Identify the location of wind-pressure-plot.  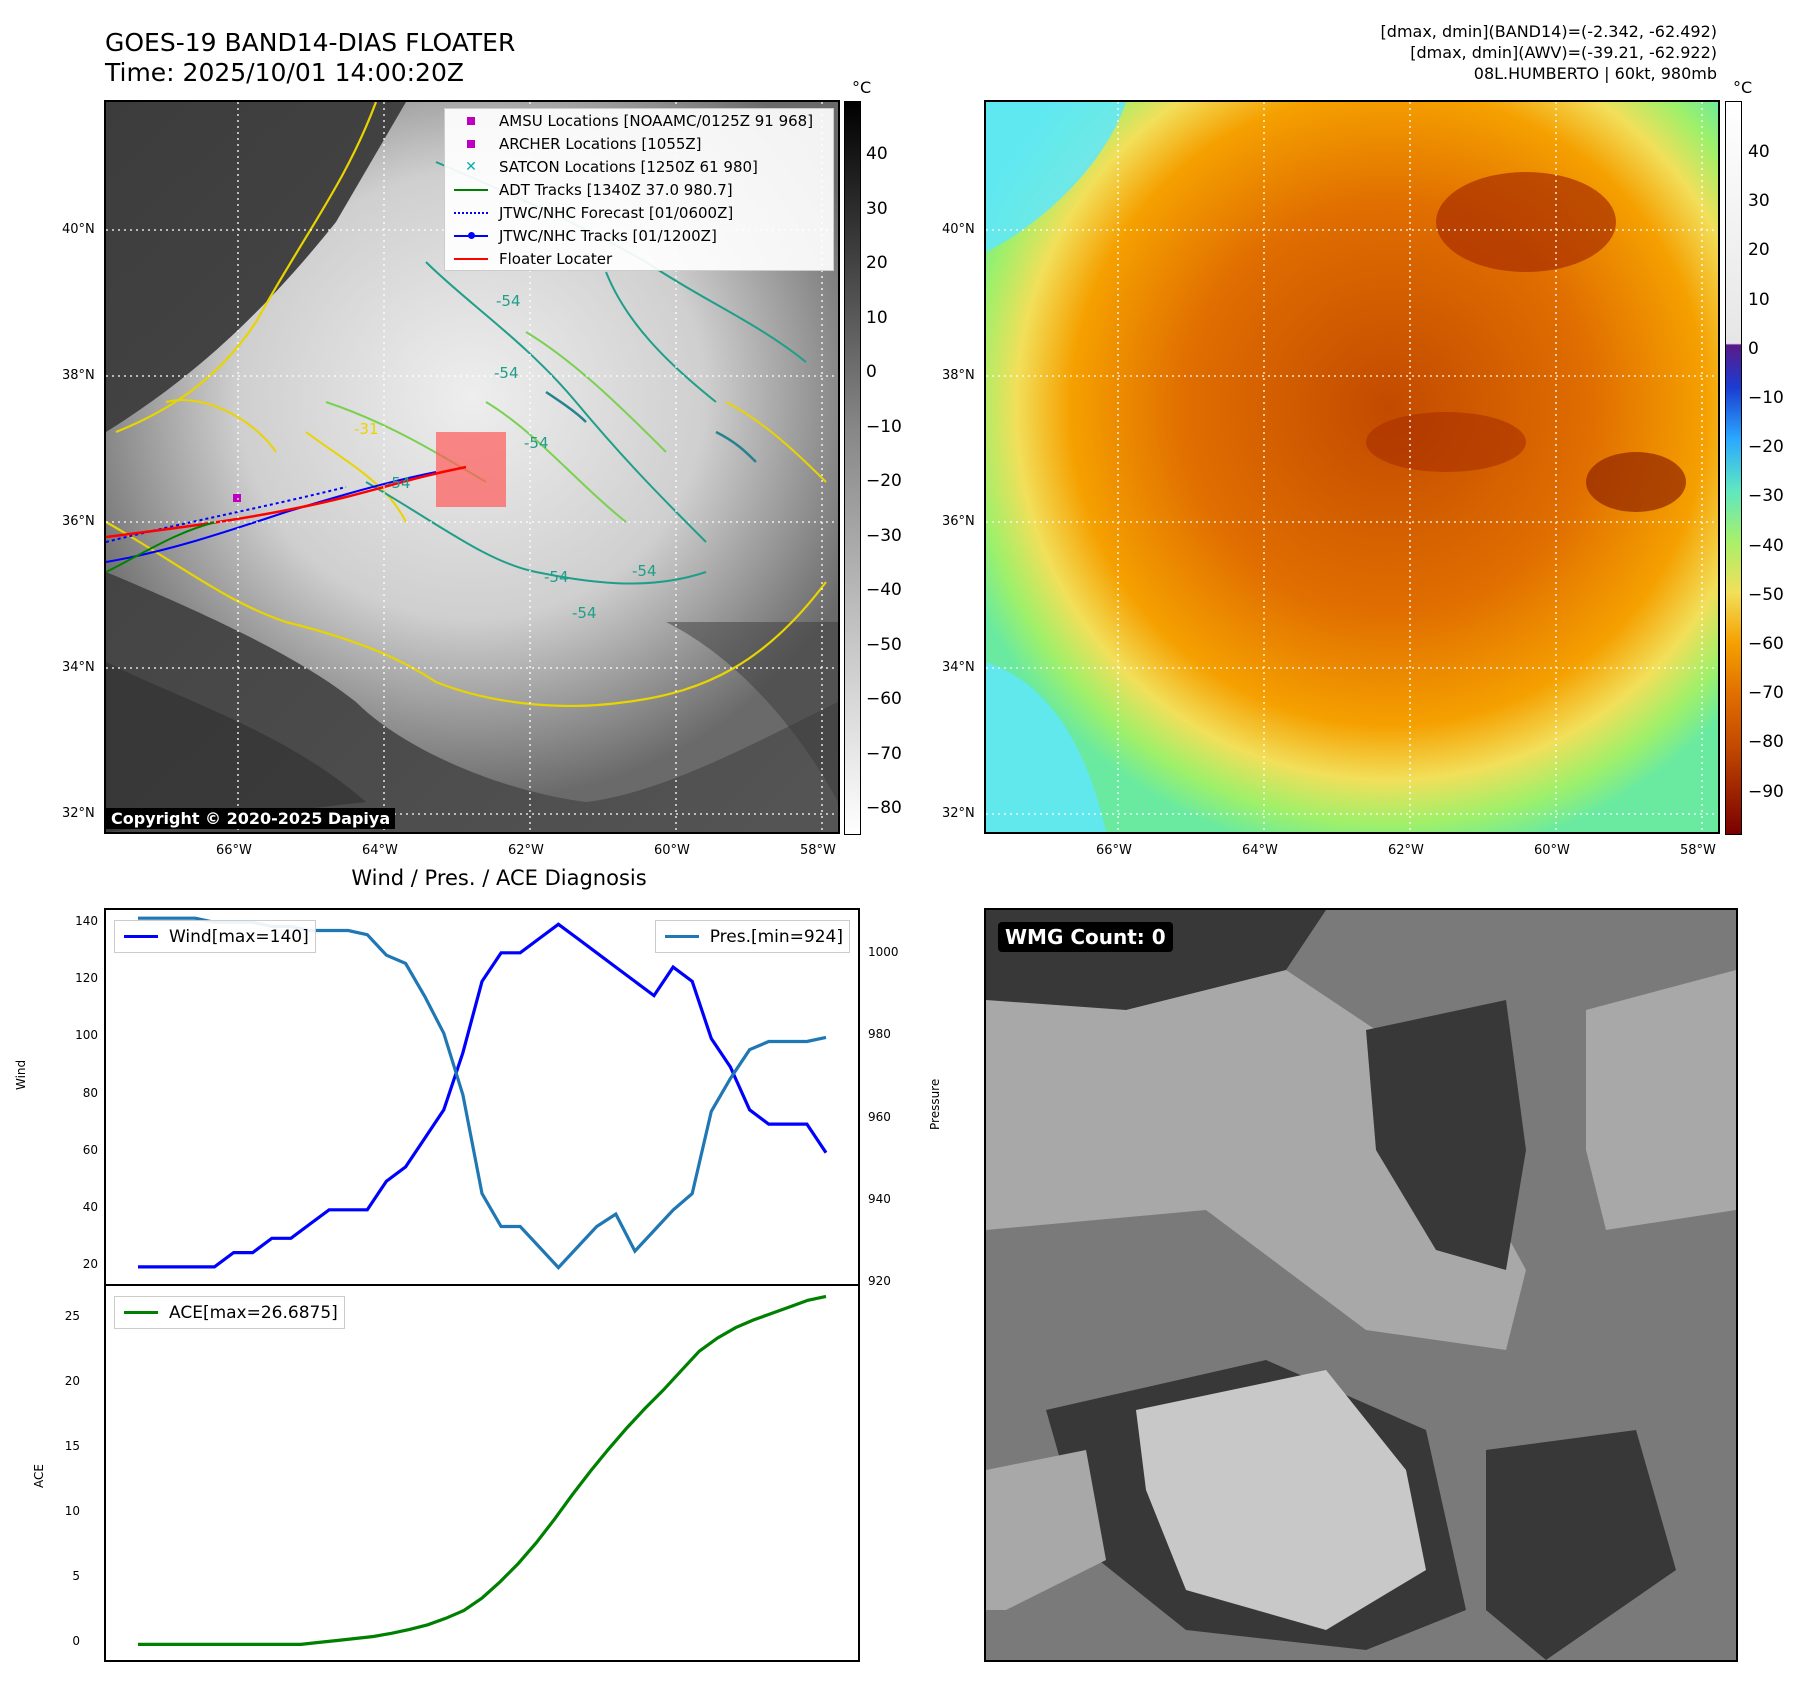
(483, 1093).